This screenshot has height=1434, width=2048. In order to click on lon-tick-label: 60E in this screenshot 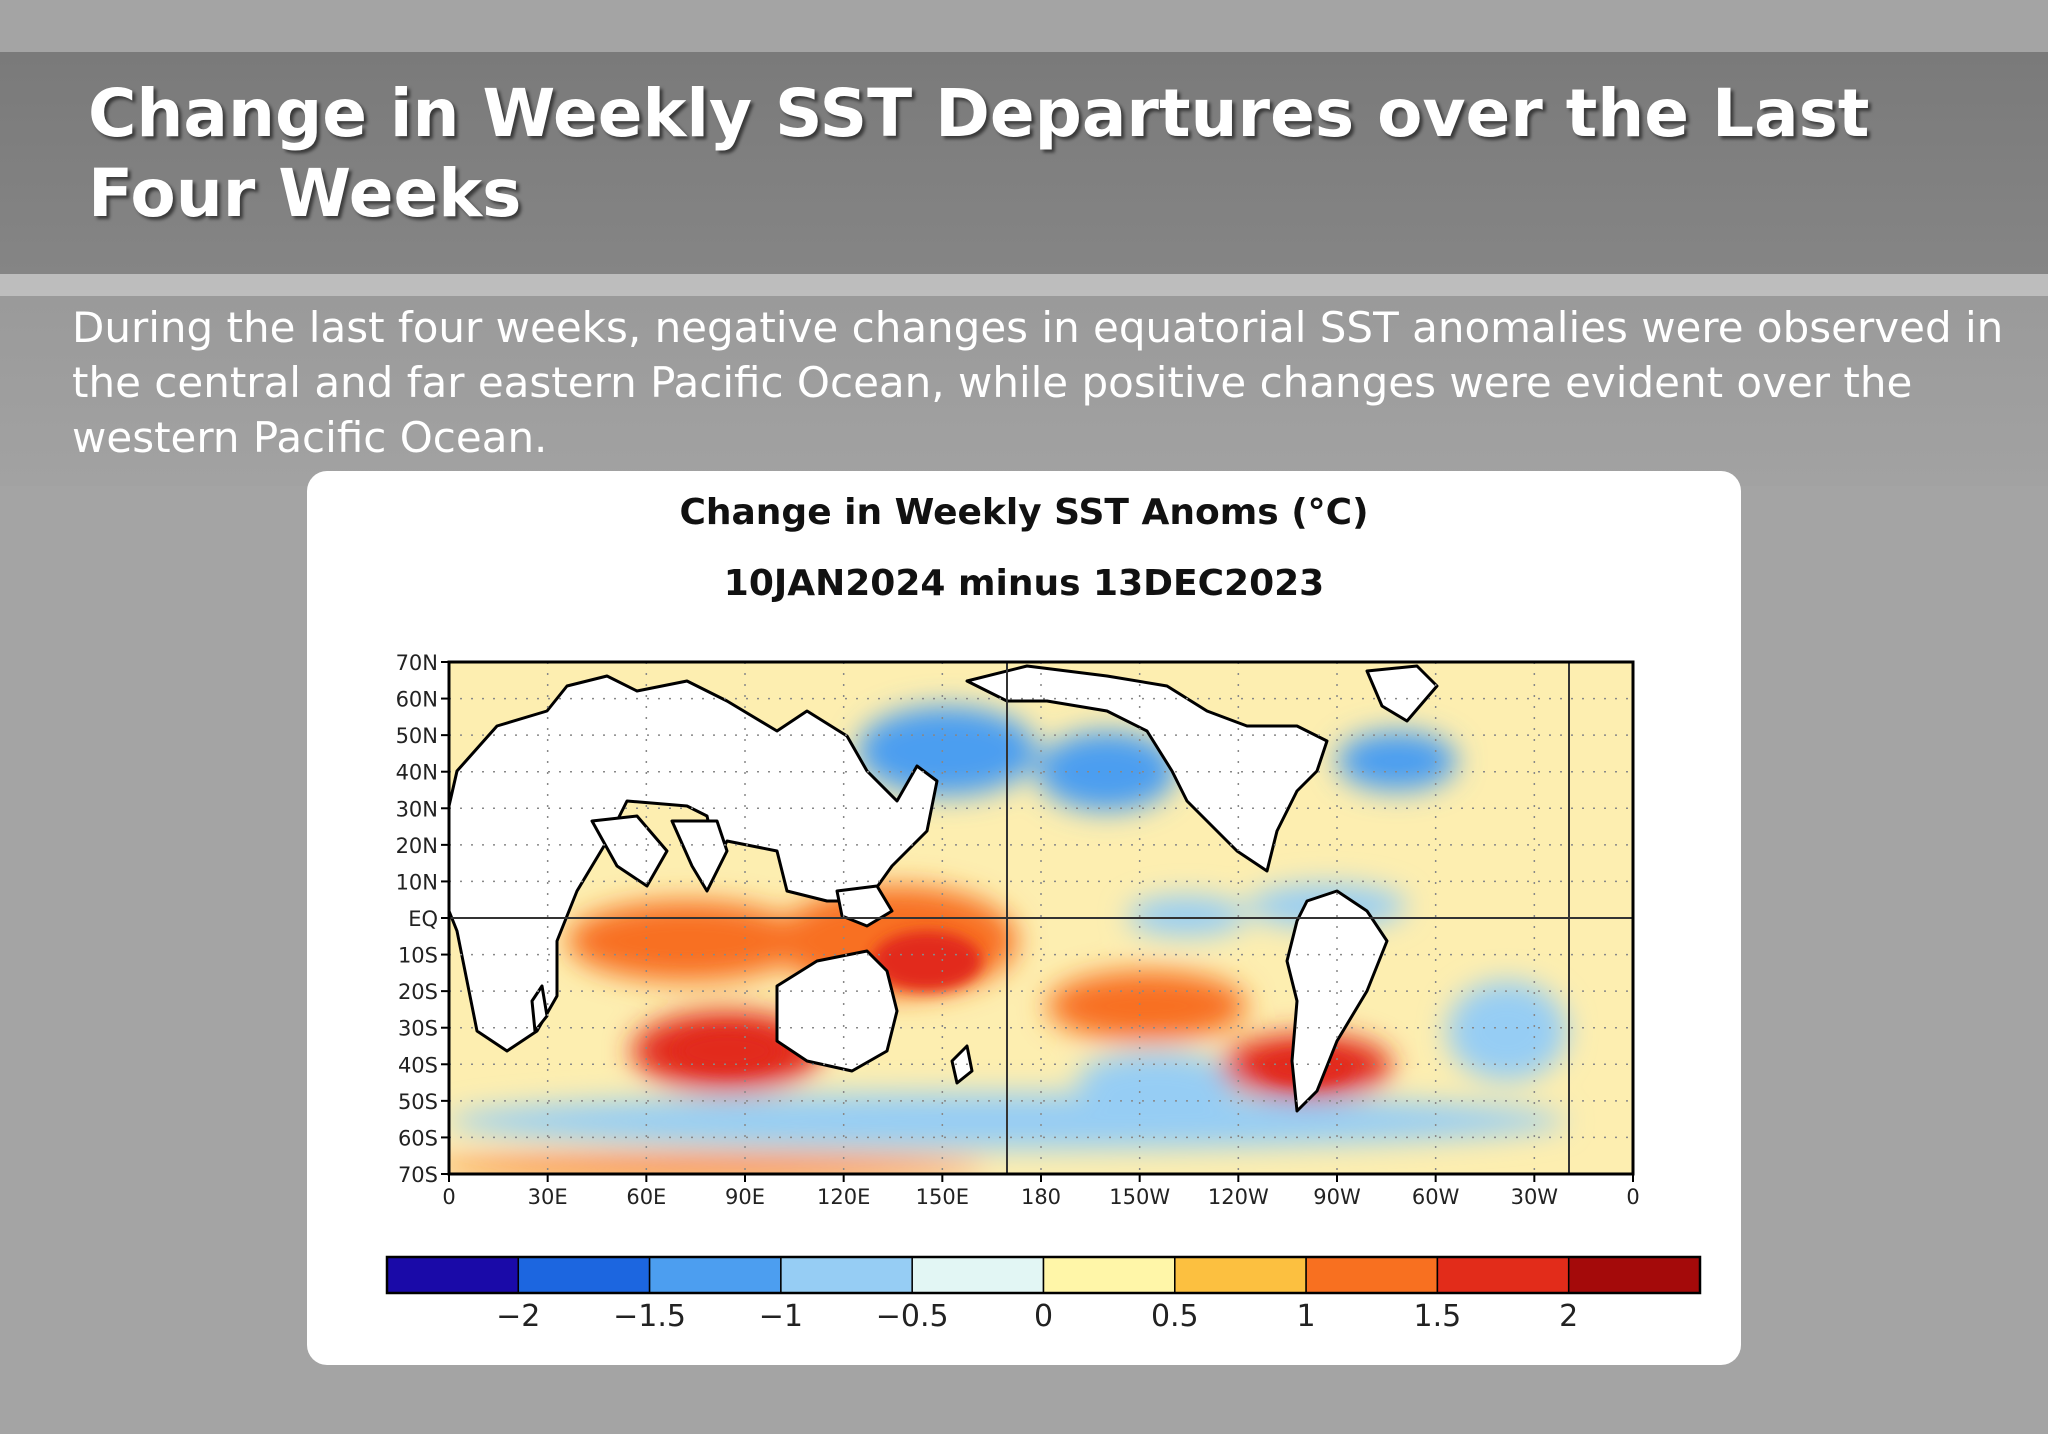, I will do `click(646, 1197)`.